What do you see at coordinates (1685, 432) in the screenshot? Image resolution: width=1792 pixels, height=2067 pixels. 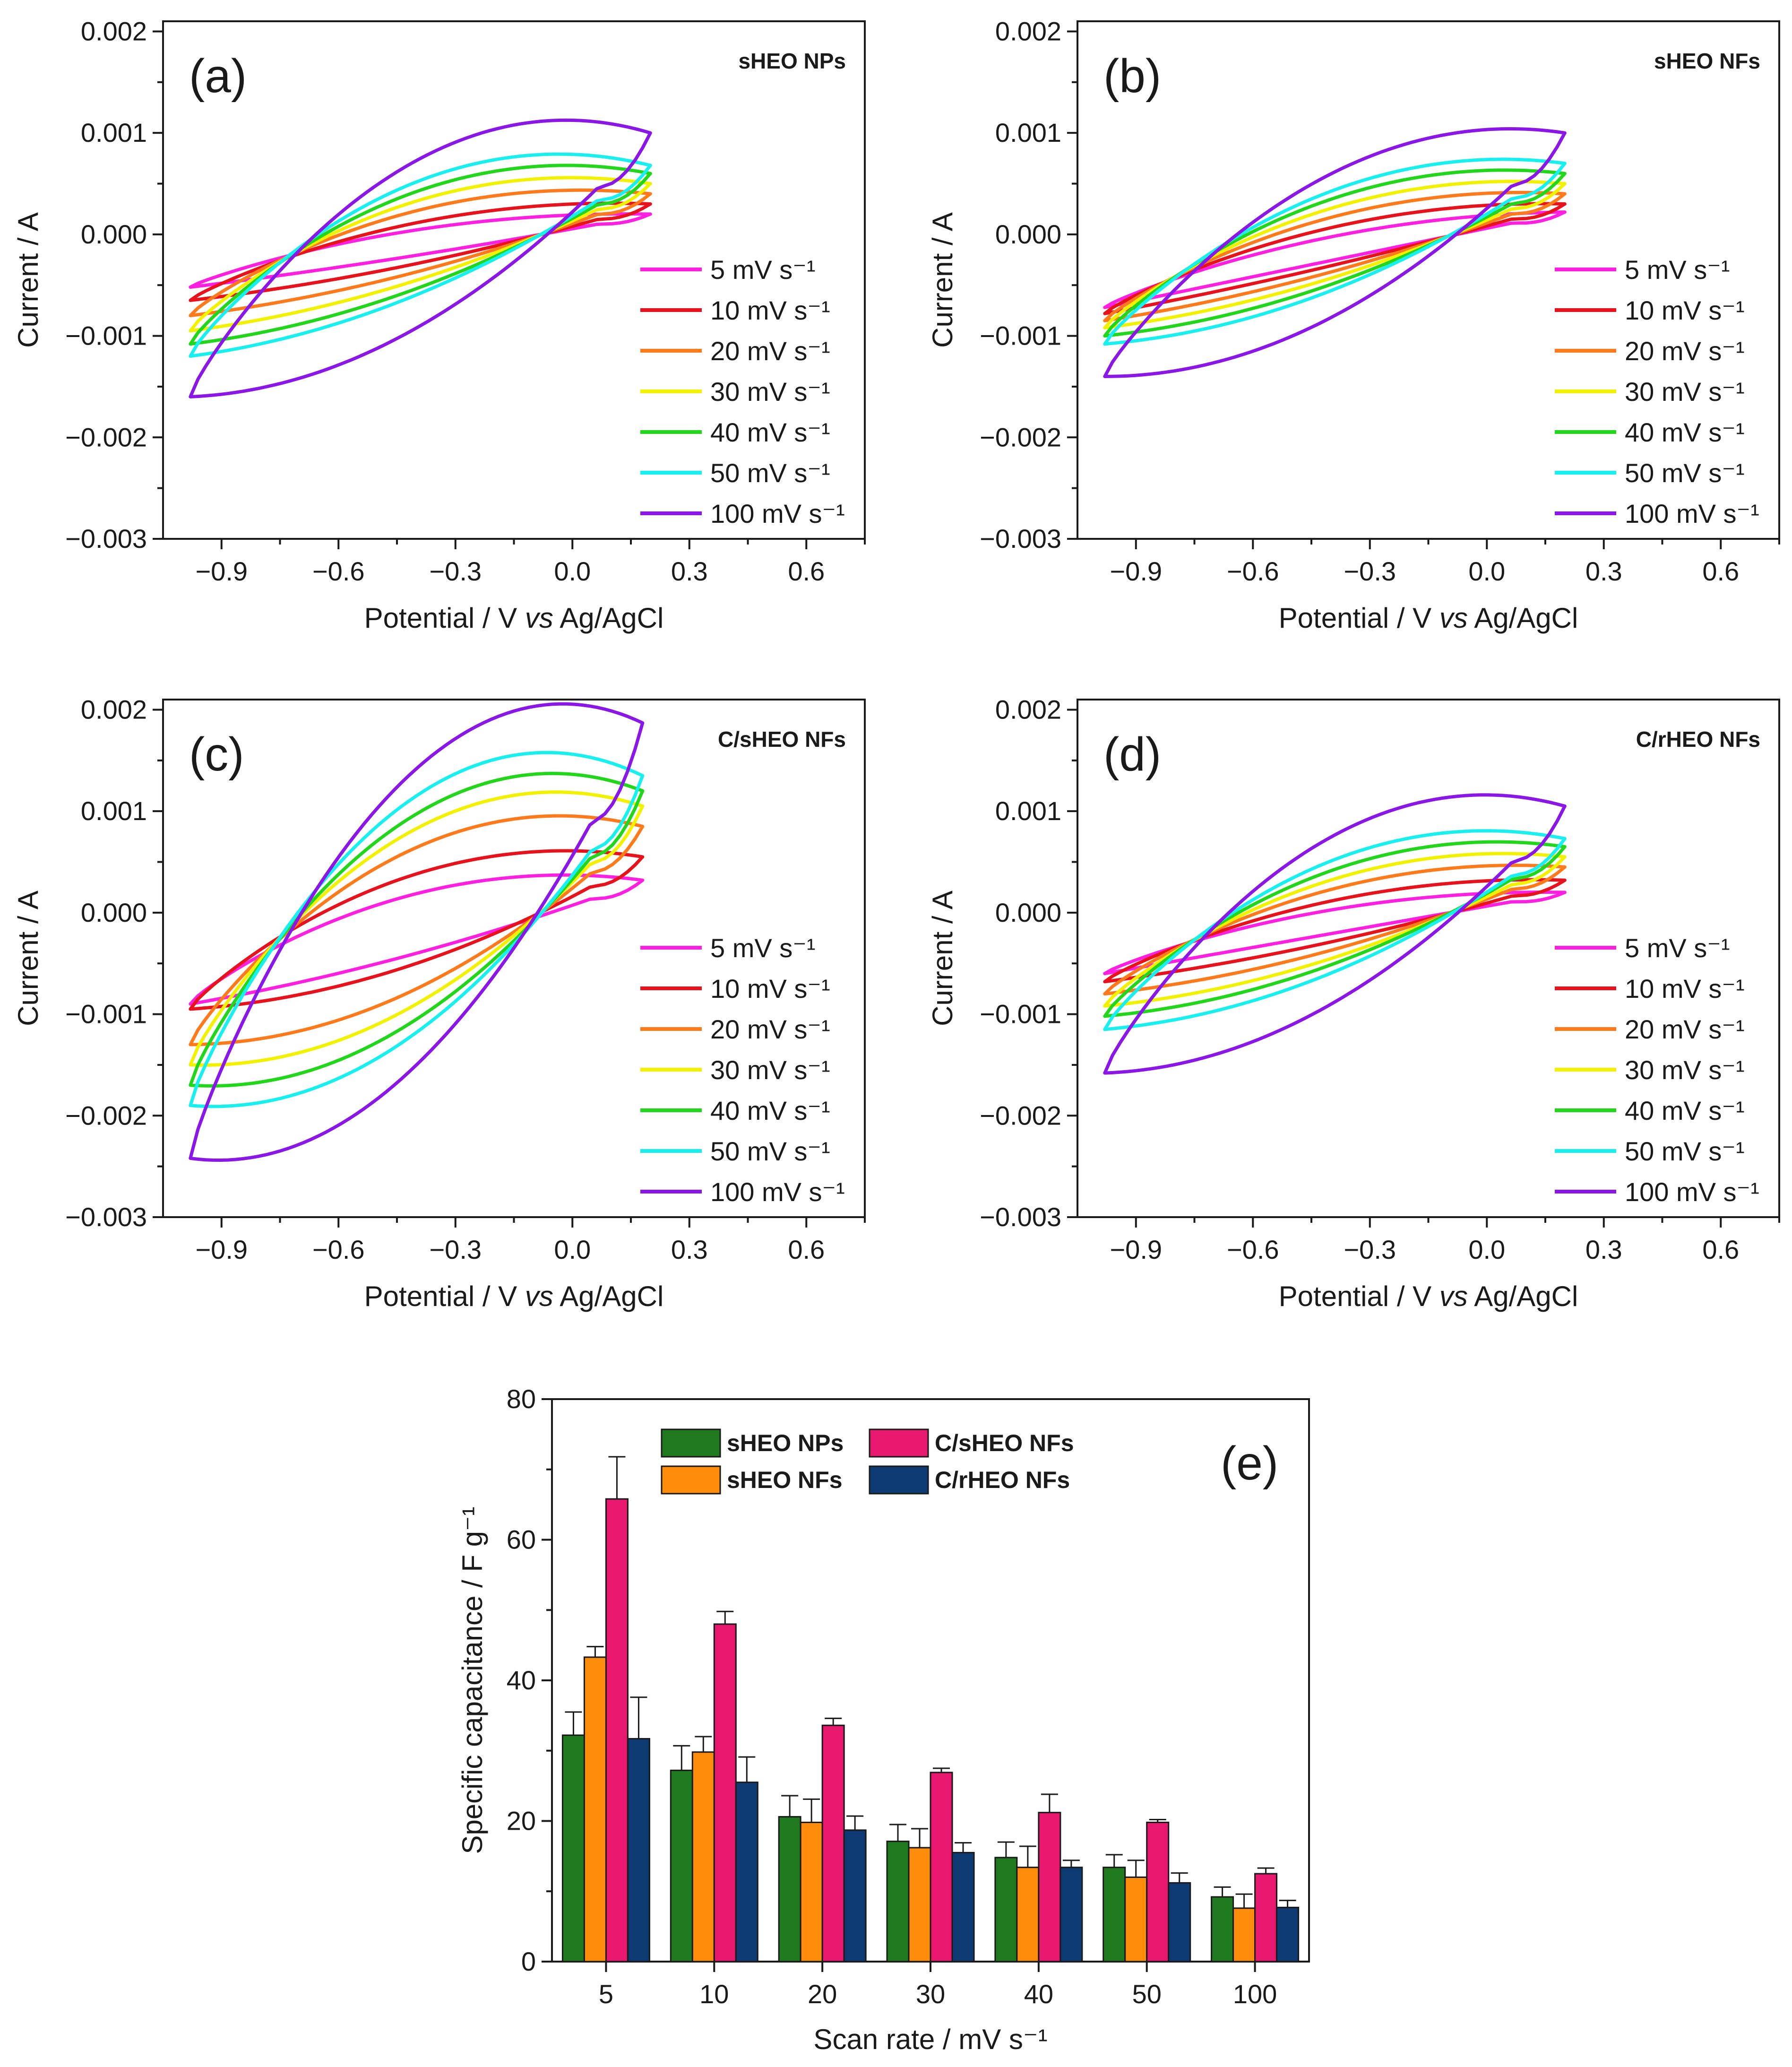 I see `legend-label-5: 40 mV s⁻¹` at bounding box center [1685, 432].